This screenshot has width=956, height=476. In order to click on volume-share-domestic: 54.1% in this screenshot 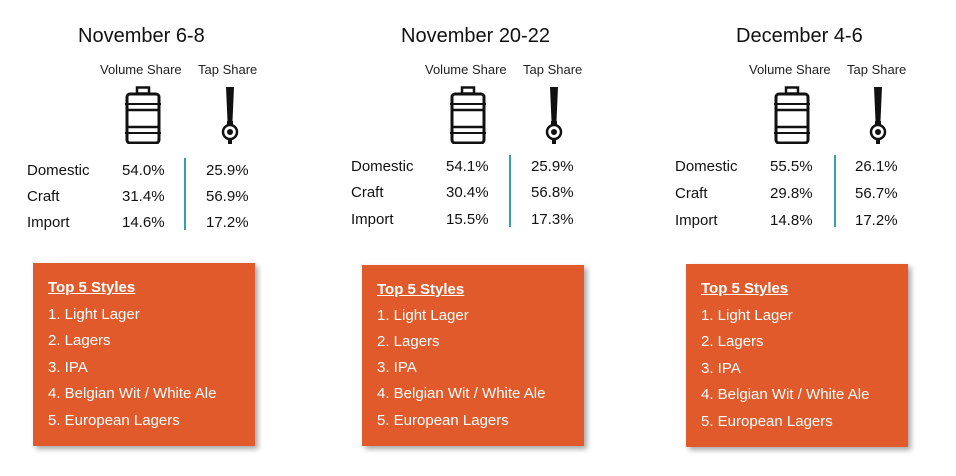, I will do `click(467, 166)`.